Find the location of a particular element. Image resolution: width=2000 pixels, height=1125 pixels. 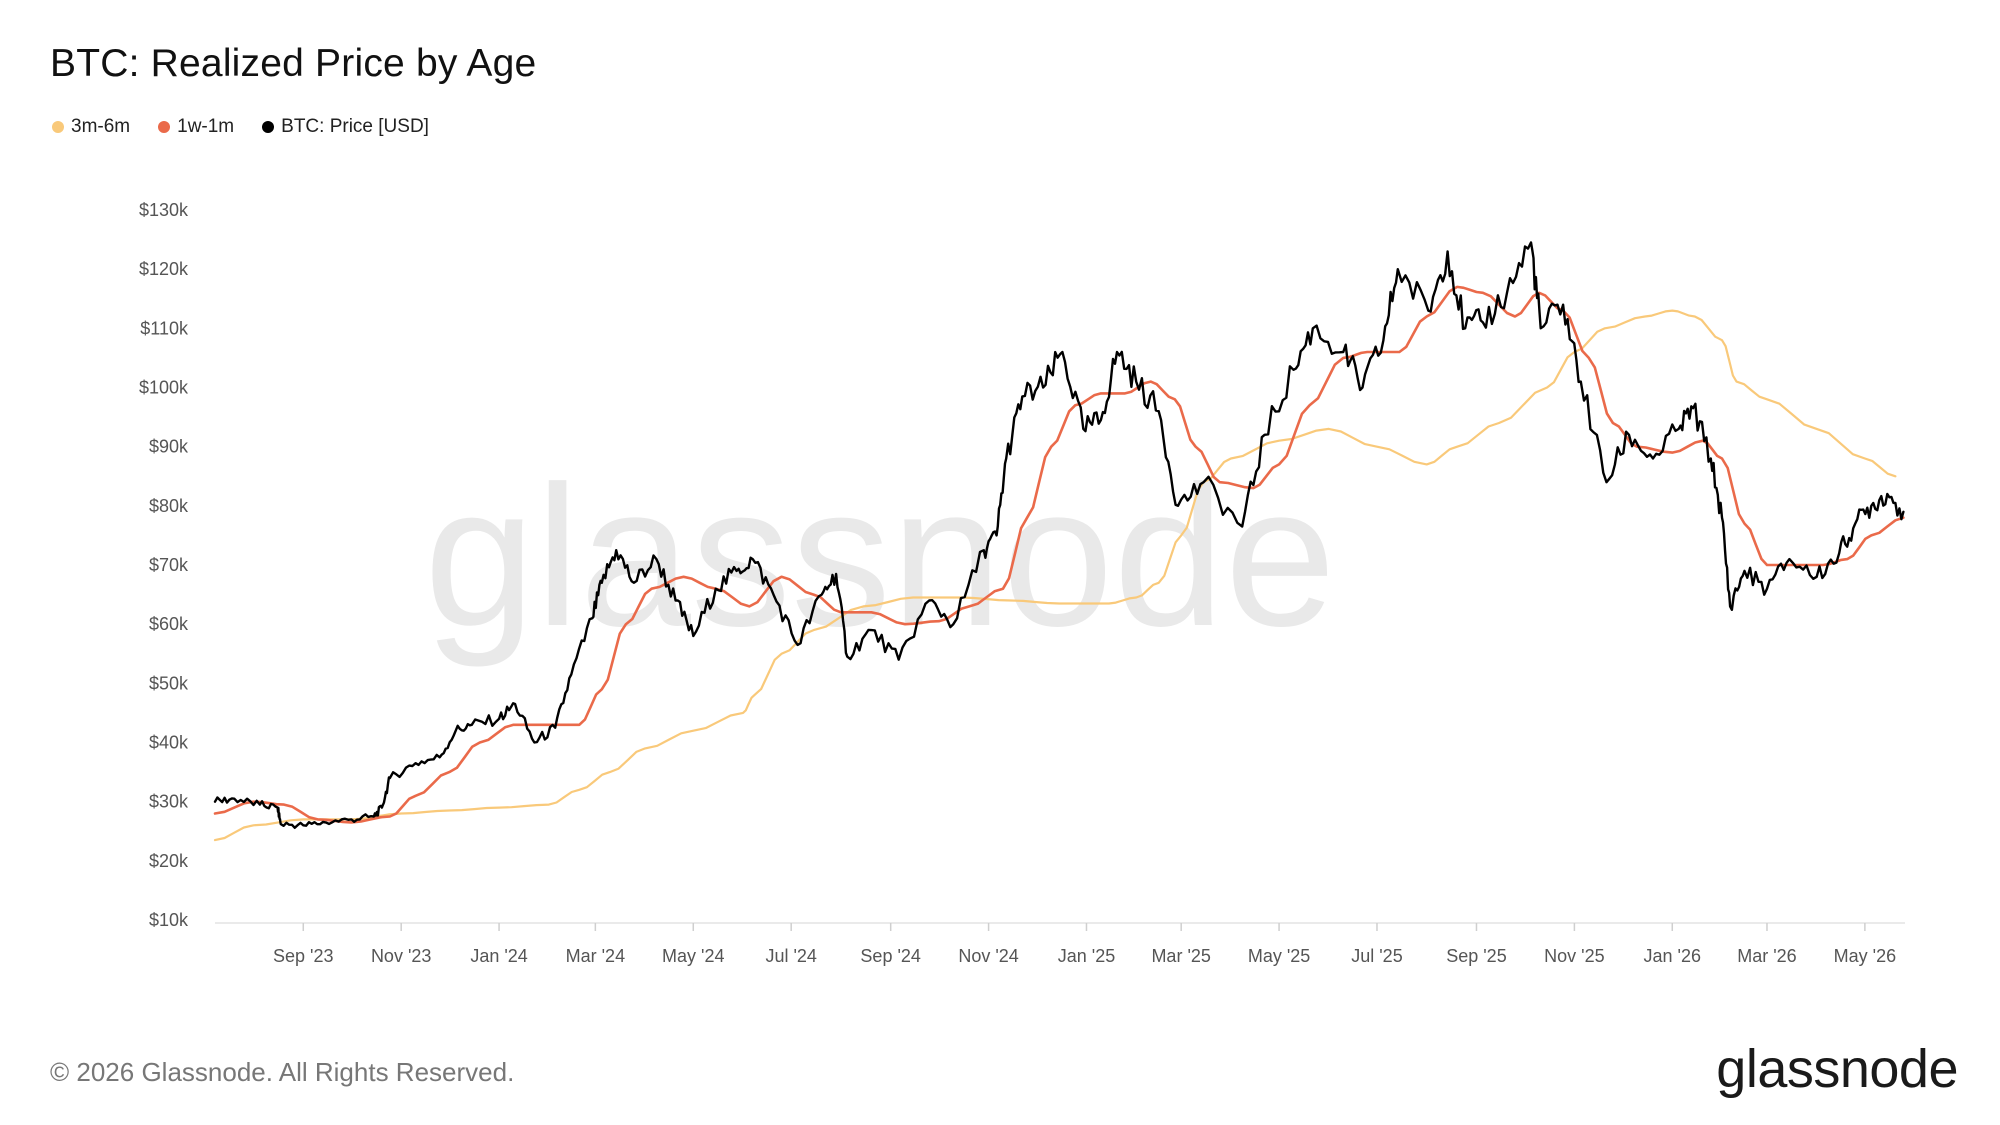

legend-label-btc-price: BTC: Price [USD] is located at coordinates (355, 126).